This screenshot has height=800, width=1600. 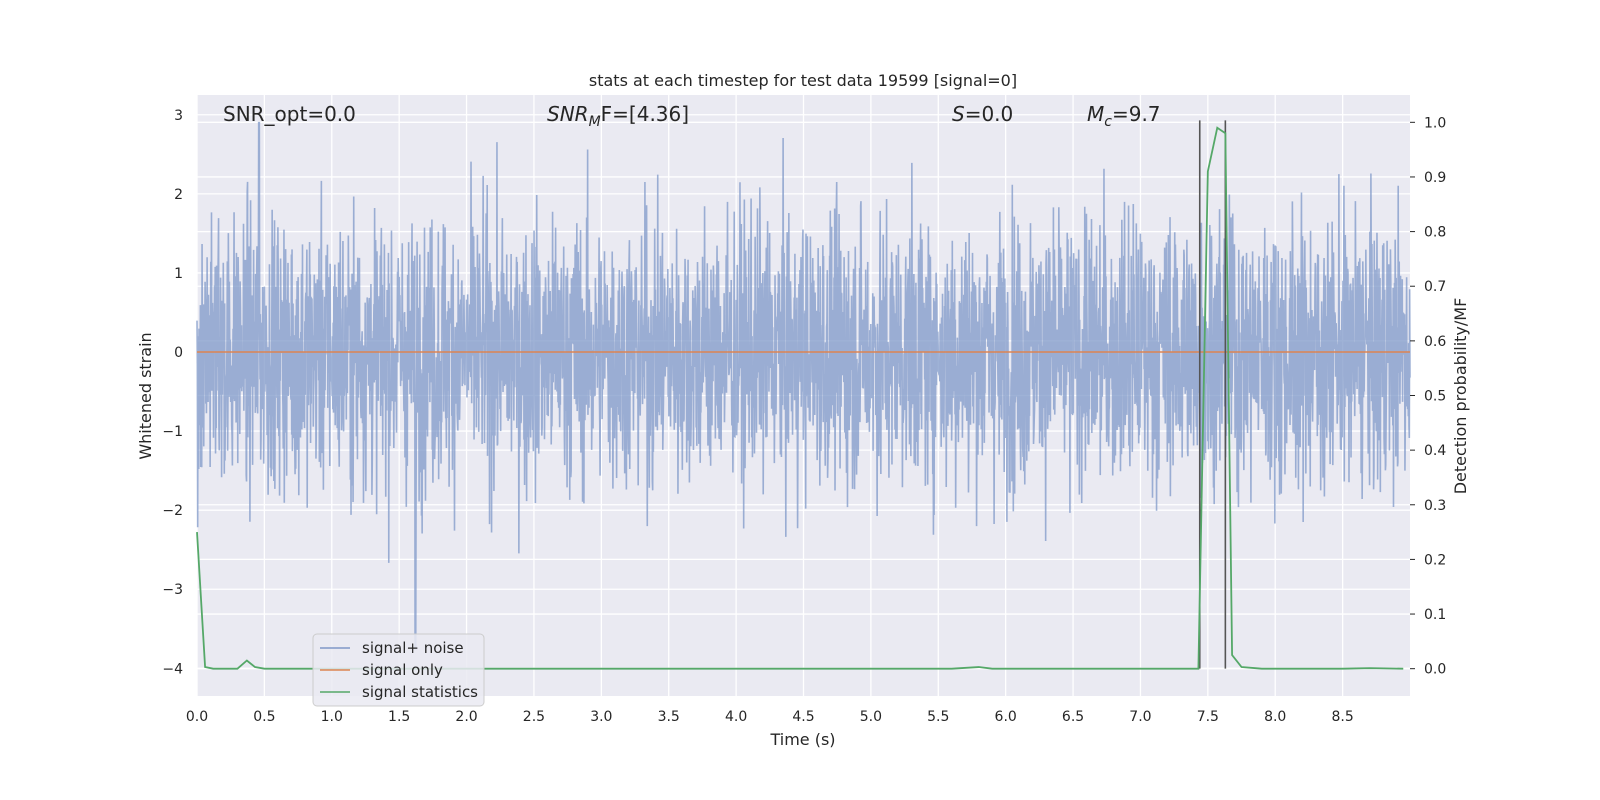 I want to click on annotation-s-value: =0.0, so click(x=989, y=114).